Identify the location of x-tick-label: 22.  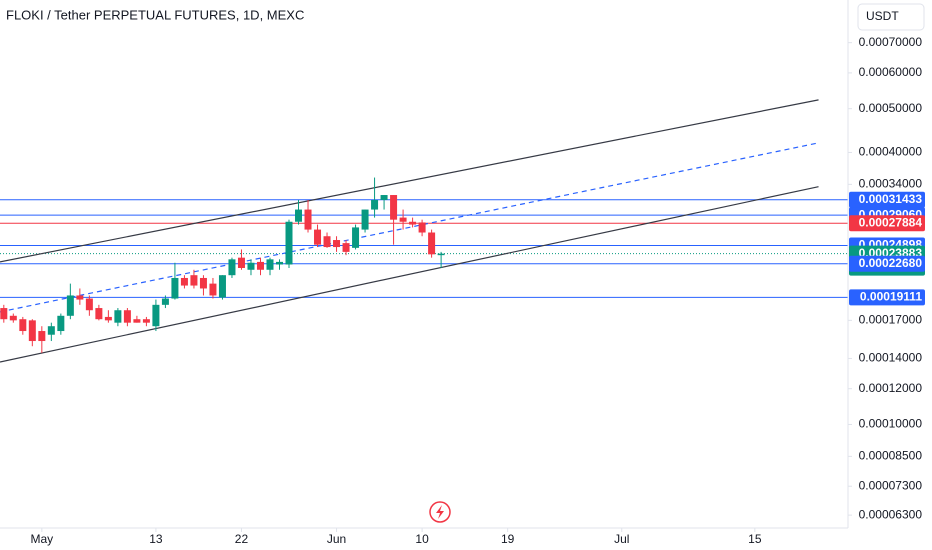
(242, 539).